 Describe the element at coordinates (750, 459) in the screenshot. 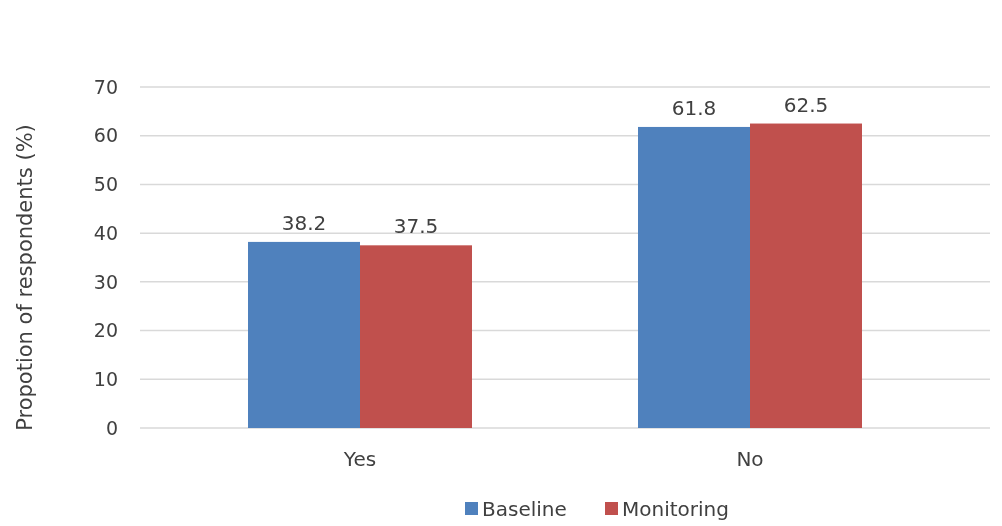

I see `x-tick-label: No` at that location.